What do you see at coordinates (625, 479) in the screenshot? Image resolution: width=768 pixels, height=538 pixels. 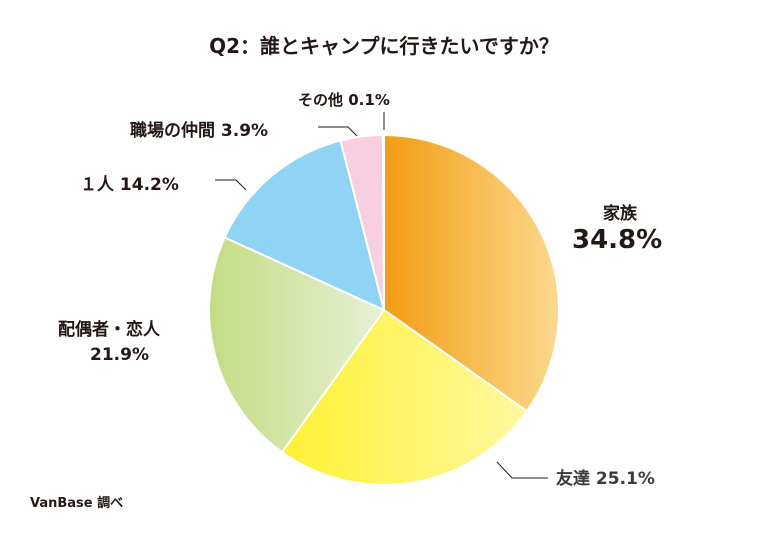 I see `value-friends: 25.1%` at bounding box center [625, 479].